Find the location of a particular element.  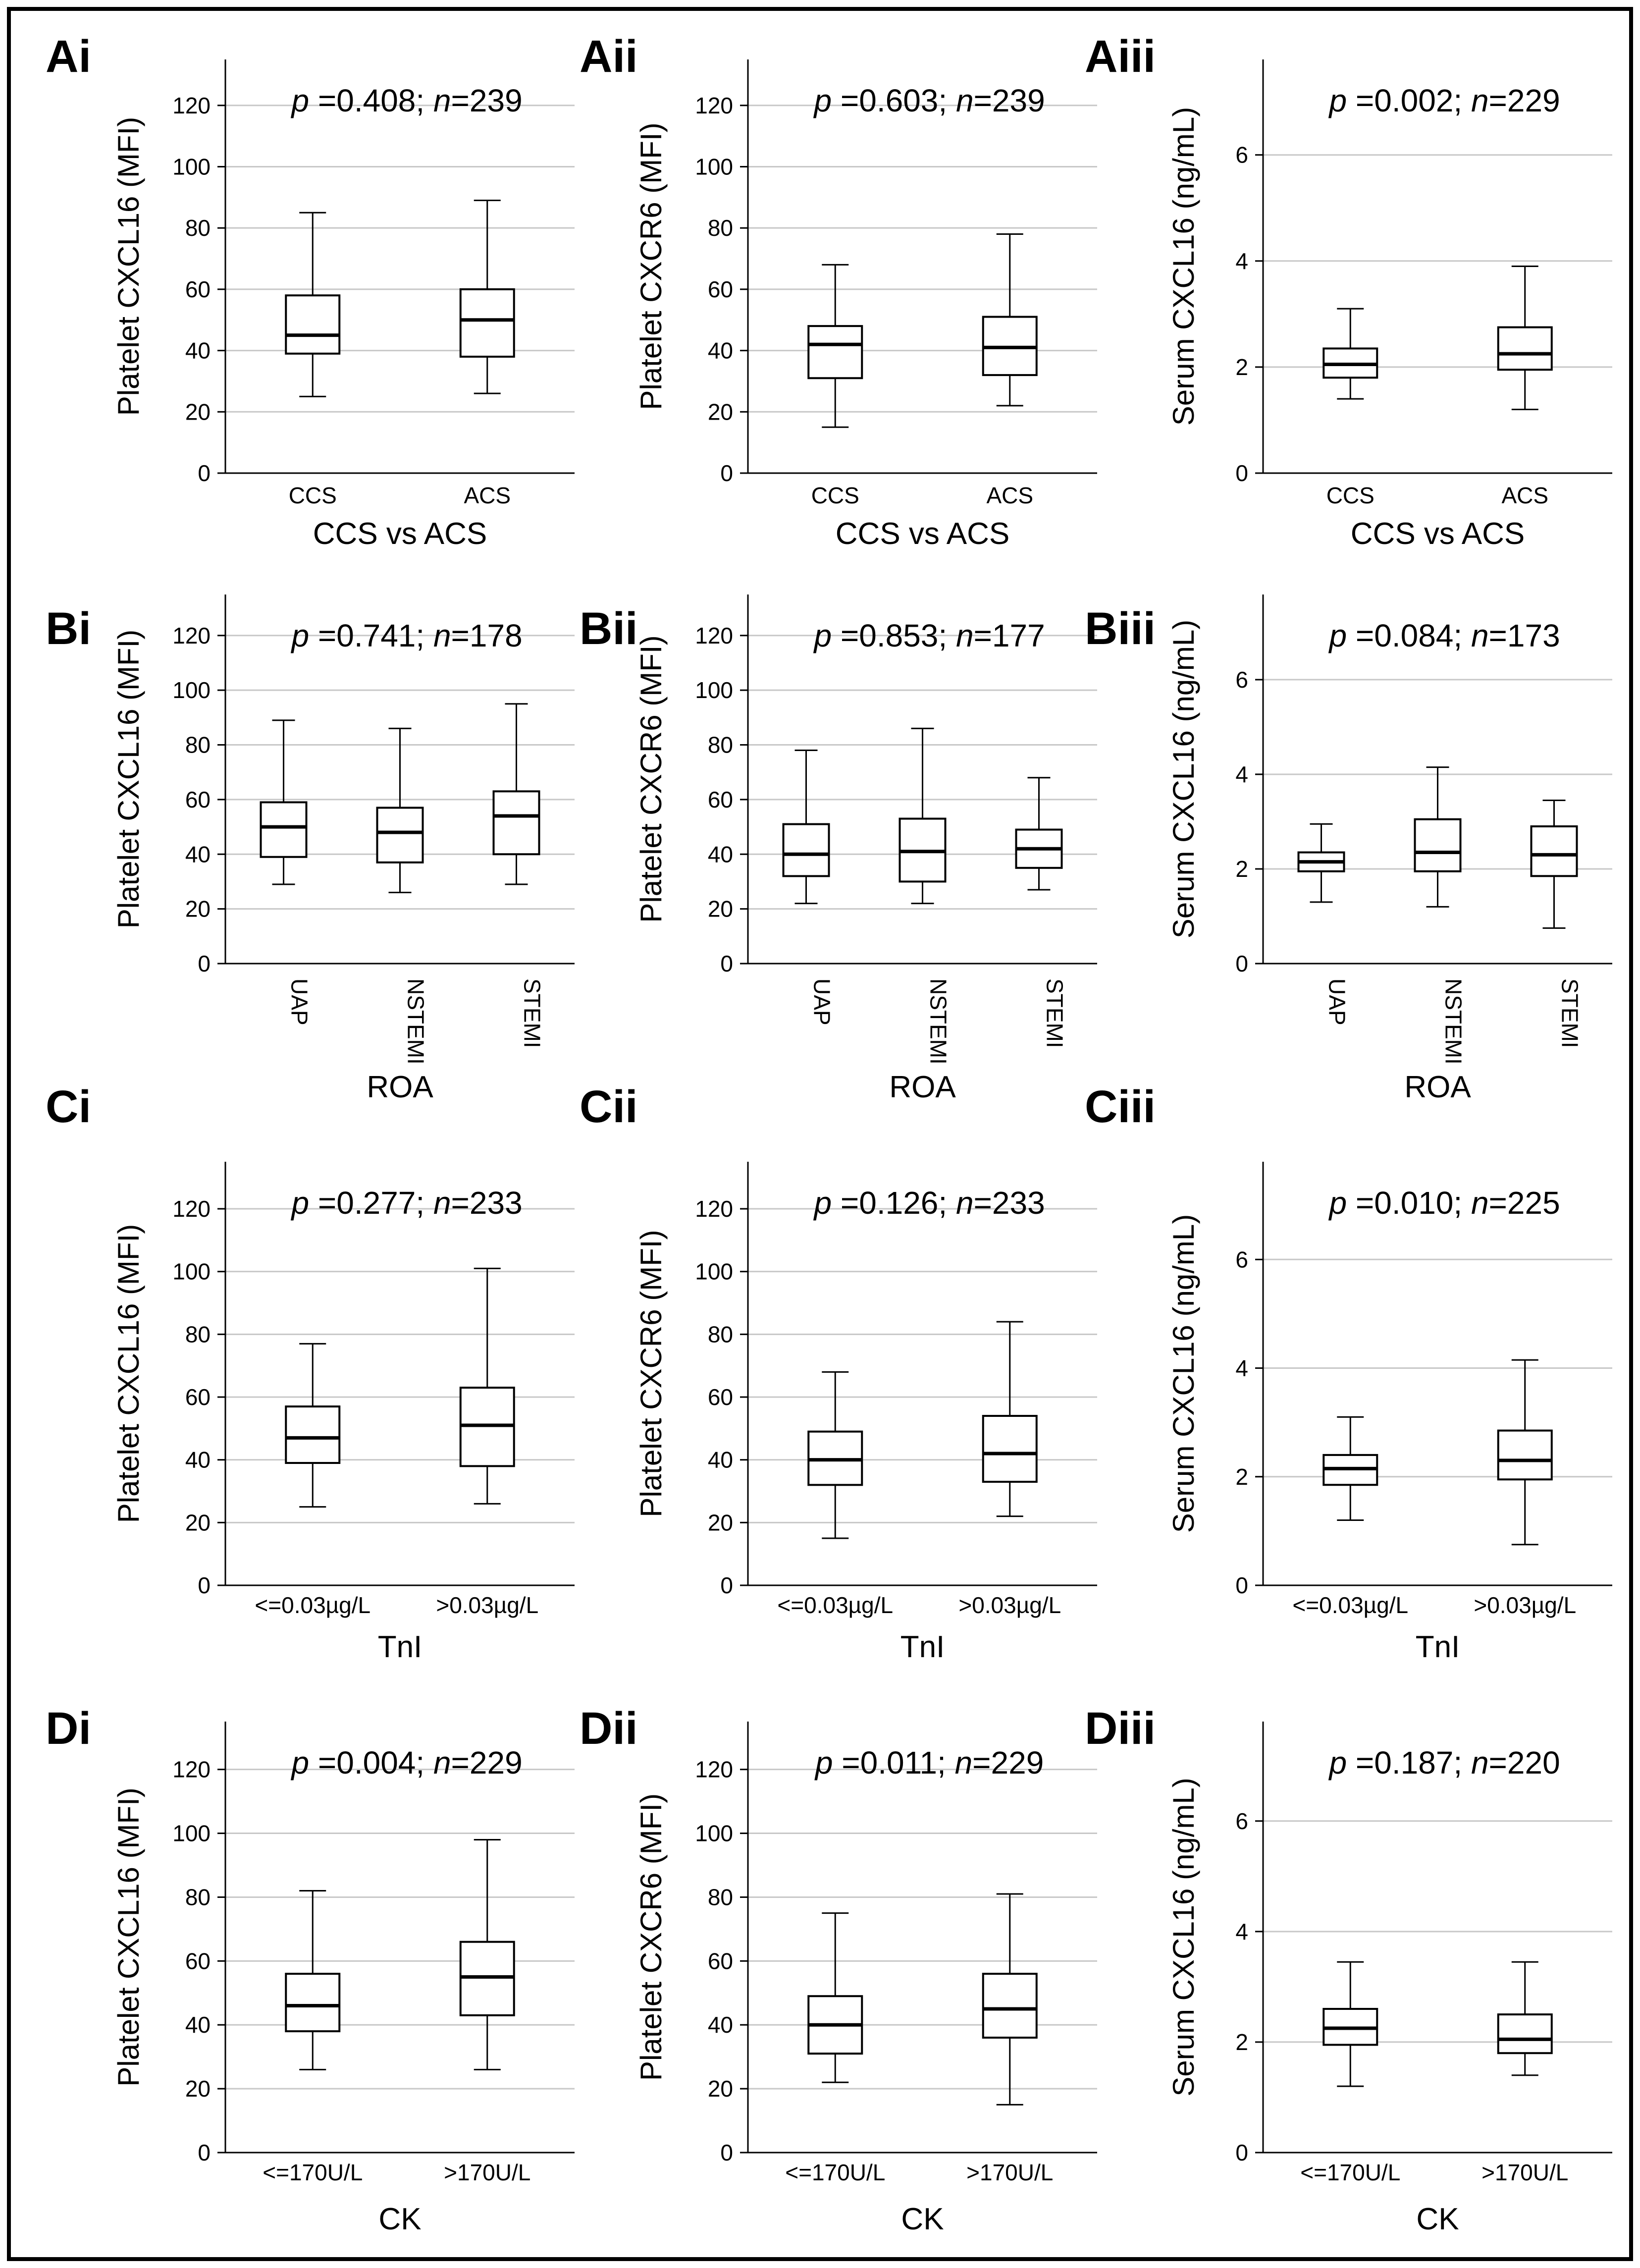

y-tick-label-ai-20: 20 is located at coordinates (198, 412).